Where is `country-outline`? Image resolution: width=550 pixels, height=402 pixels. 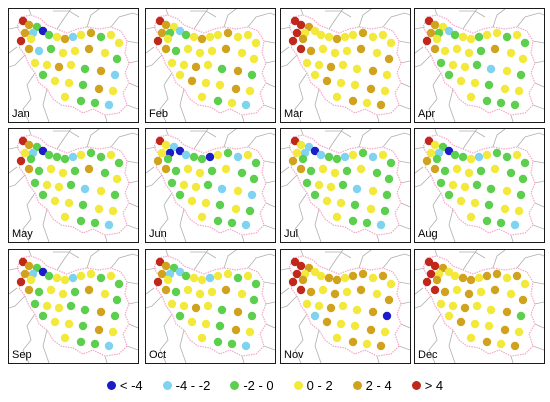
country-outline is located at coordinates (479, 306).